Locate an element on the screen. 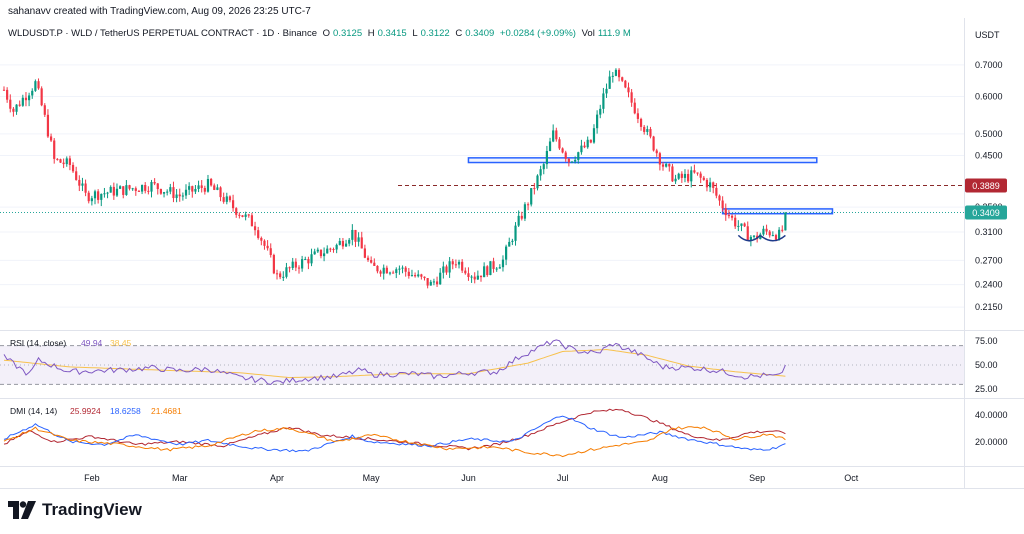 The height and width of the screenshot is (534, 1024). dmi-plus-value: 18.6258 is located at coordinates (125, 411).